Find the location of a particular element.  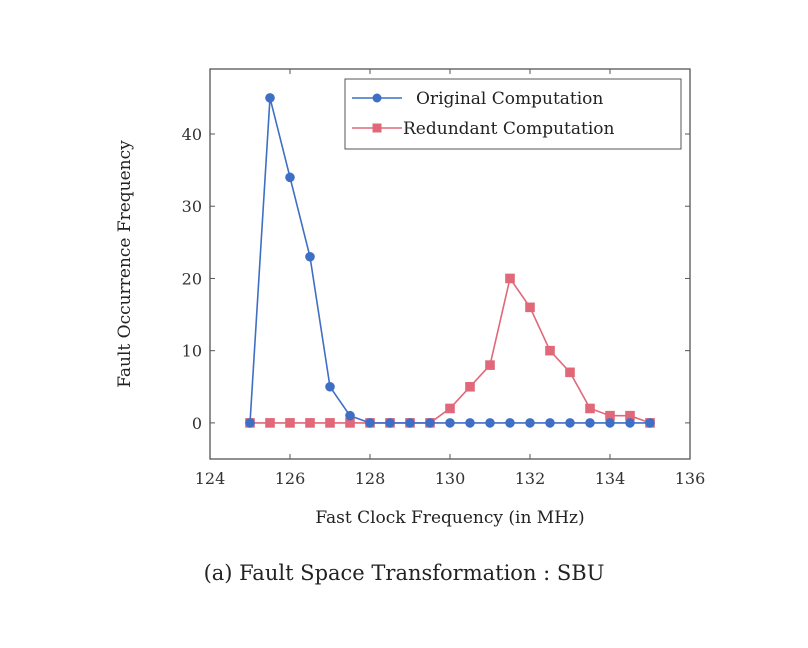

y-tick-label: 30 is located at coordinates (192, 206).